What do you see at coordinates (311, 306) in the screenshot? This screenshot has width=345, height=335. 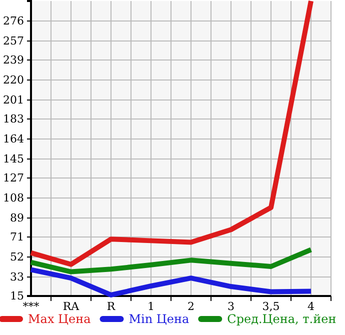 I see `x-tick-label: 4` at bounding box center [311, 306].